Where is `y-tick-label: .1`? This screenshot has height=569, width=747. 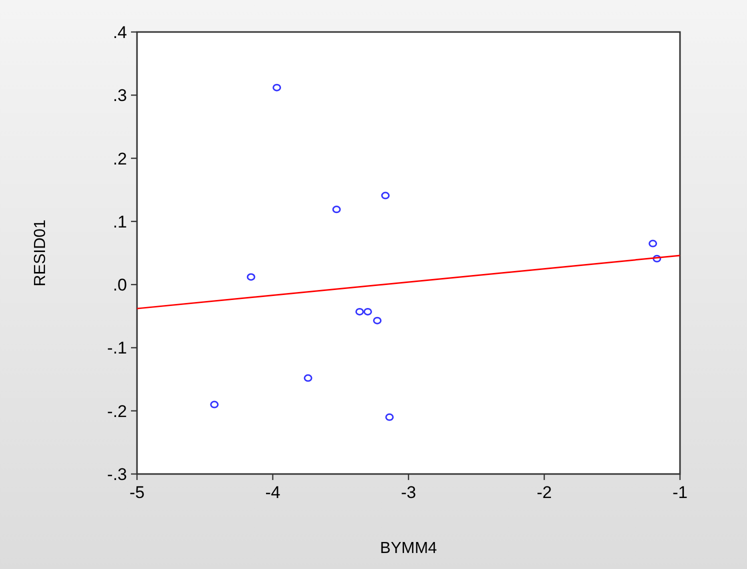
y-tick-label: .1 is located at coordinates (119, 222).